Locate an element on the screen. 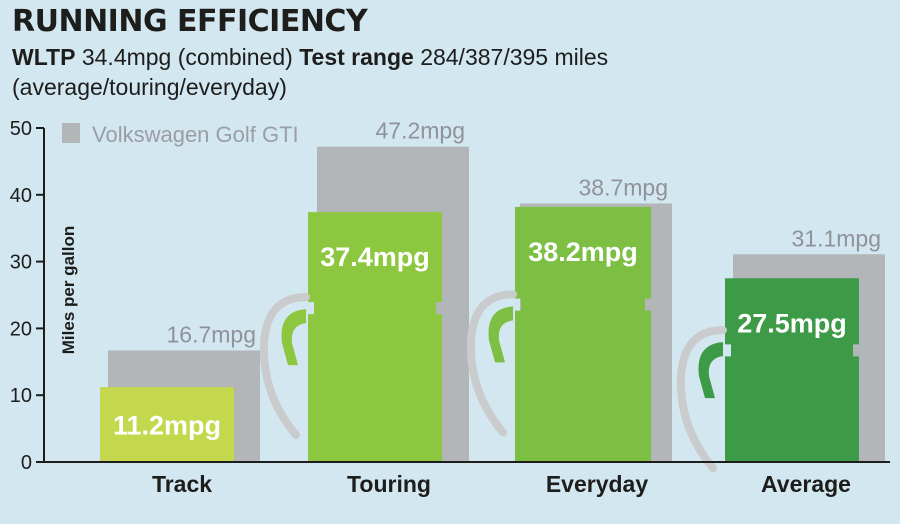  chart-title: RUNNING EFFICIENCY is located at coordinates (190, 21).